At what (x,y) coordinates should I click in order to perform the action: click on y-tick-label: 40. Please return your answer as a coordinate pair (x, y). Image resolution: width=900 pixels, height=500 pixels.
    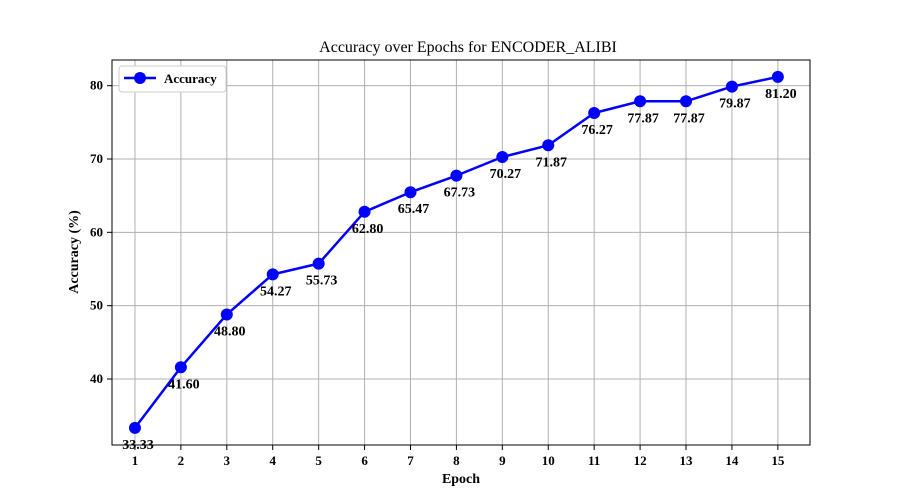
    Looking at the image, I should click on (96, 378).